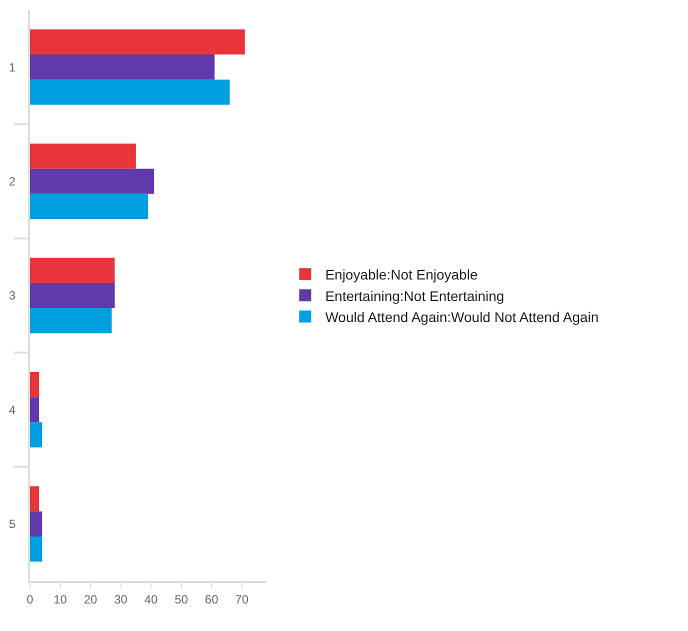  I want to click on x-tick-label: 0, so click(30, 599).